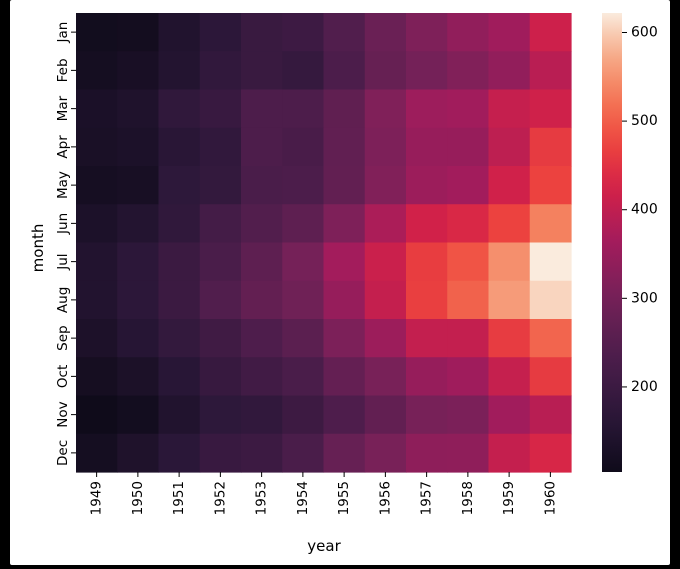  What do you see at coordinates (644, 210) in the screenshot?
I see `colorbar-tick-label: 400` at bounding box center [644, 210].